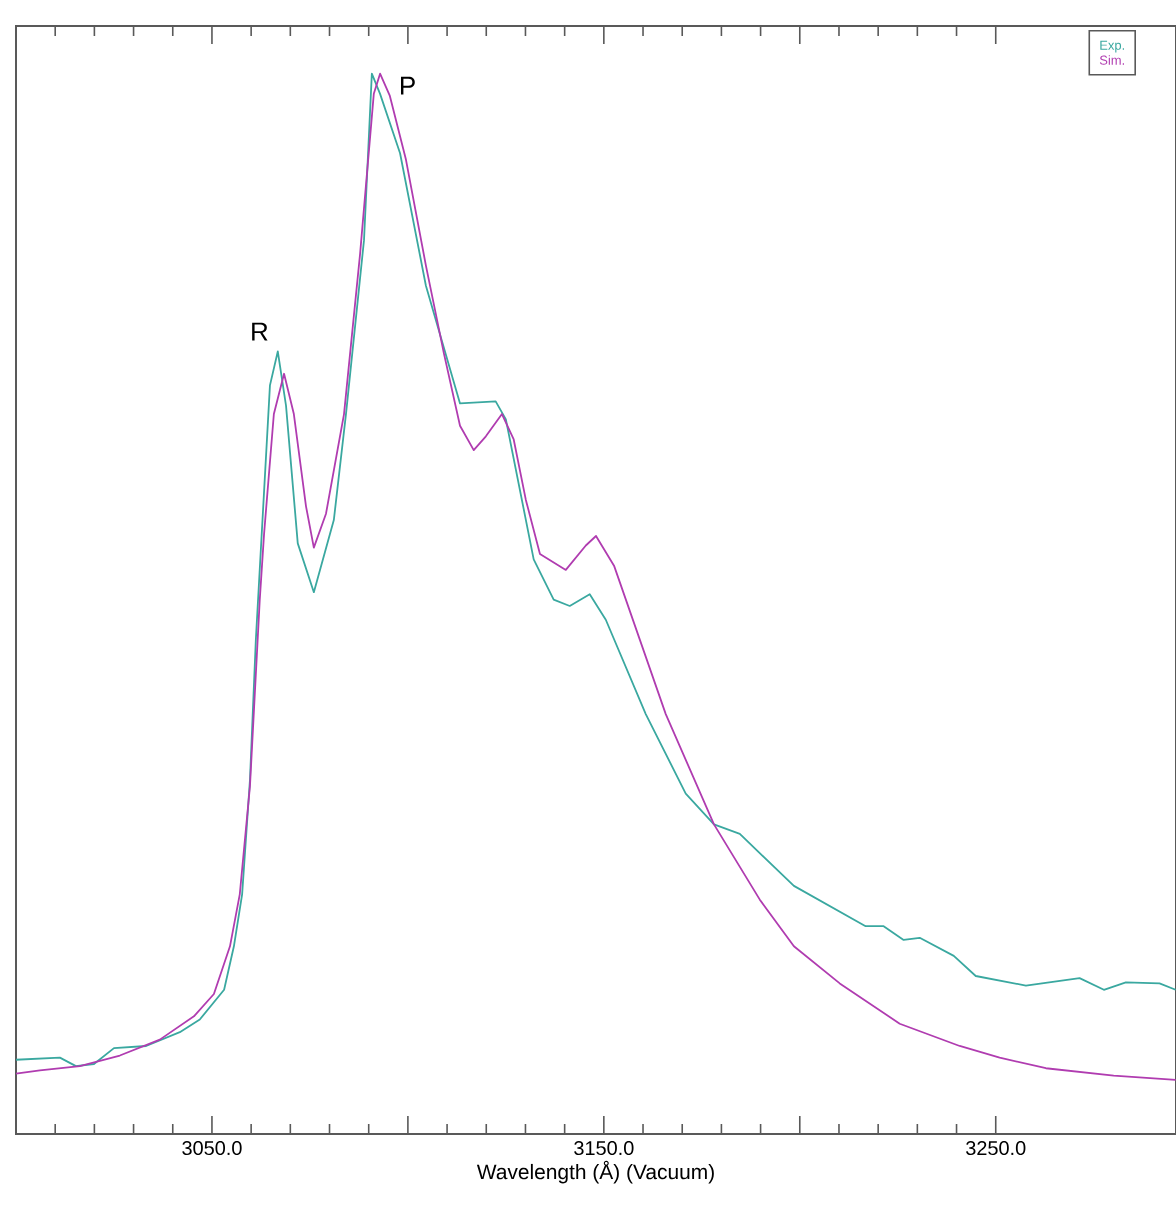  Describe the element at coordinates (212, 1148) in the screenshot. I see `x-tick-label: 3050.0` at that location.